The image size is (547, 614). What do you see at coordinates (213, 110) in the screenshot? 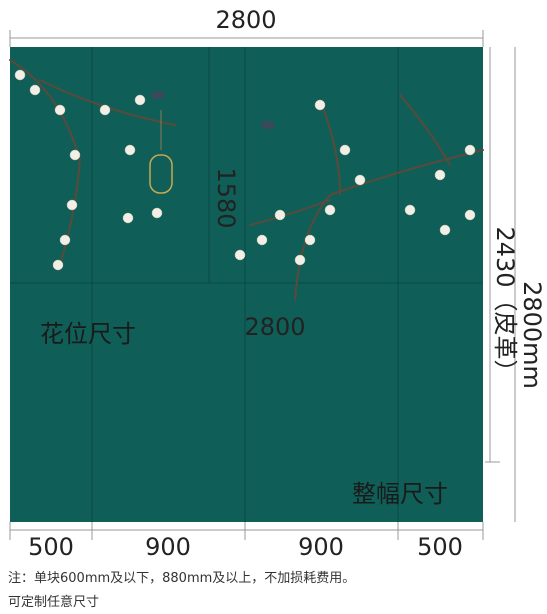
I see `birds` at bounding box center [213, 110].